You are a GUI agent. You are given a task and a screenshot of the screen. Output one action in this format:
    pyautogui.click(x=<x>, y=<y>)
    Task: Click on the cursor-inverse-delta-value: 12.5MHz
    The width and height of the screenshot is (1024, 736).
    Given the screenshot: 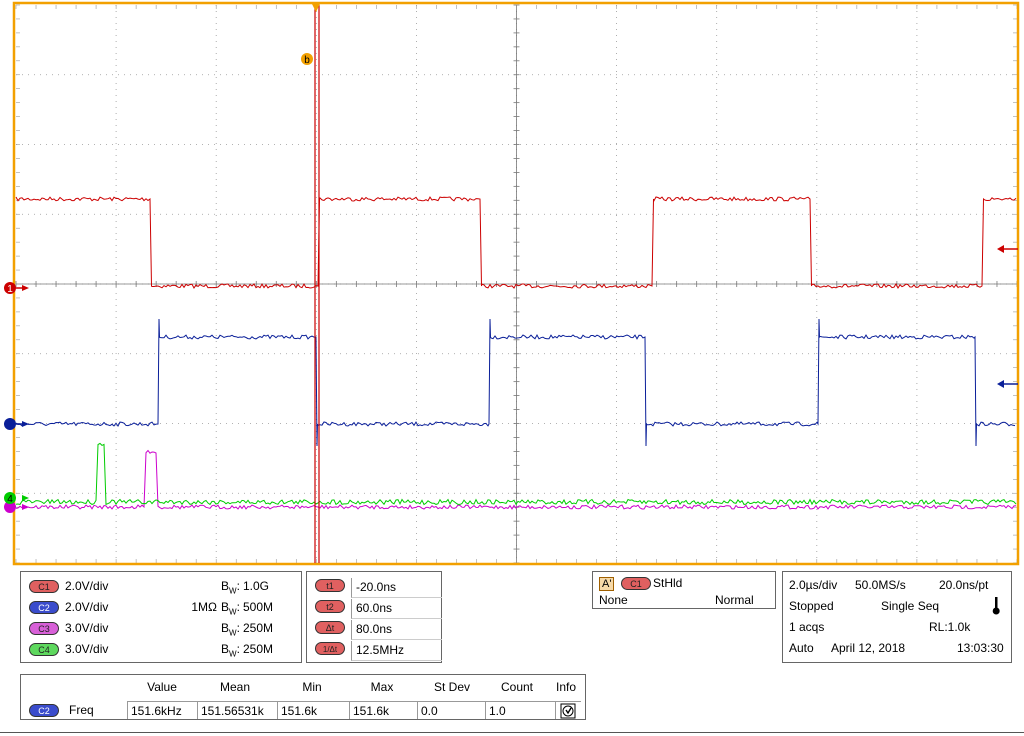 What is the action you would take?
    pyautogui.click(x=396, y=651)
    